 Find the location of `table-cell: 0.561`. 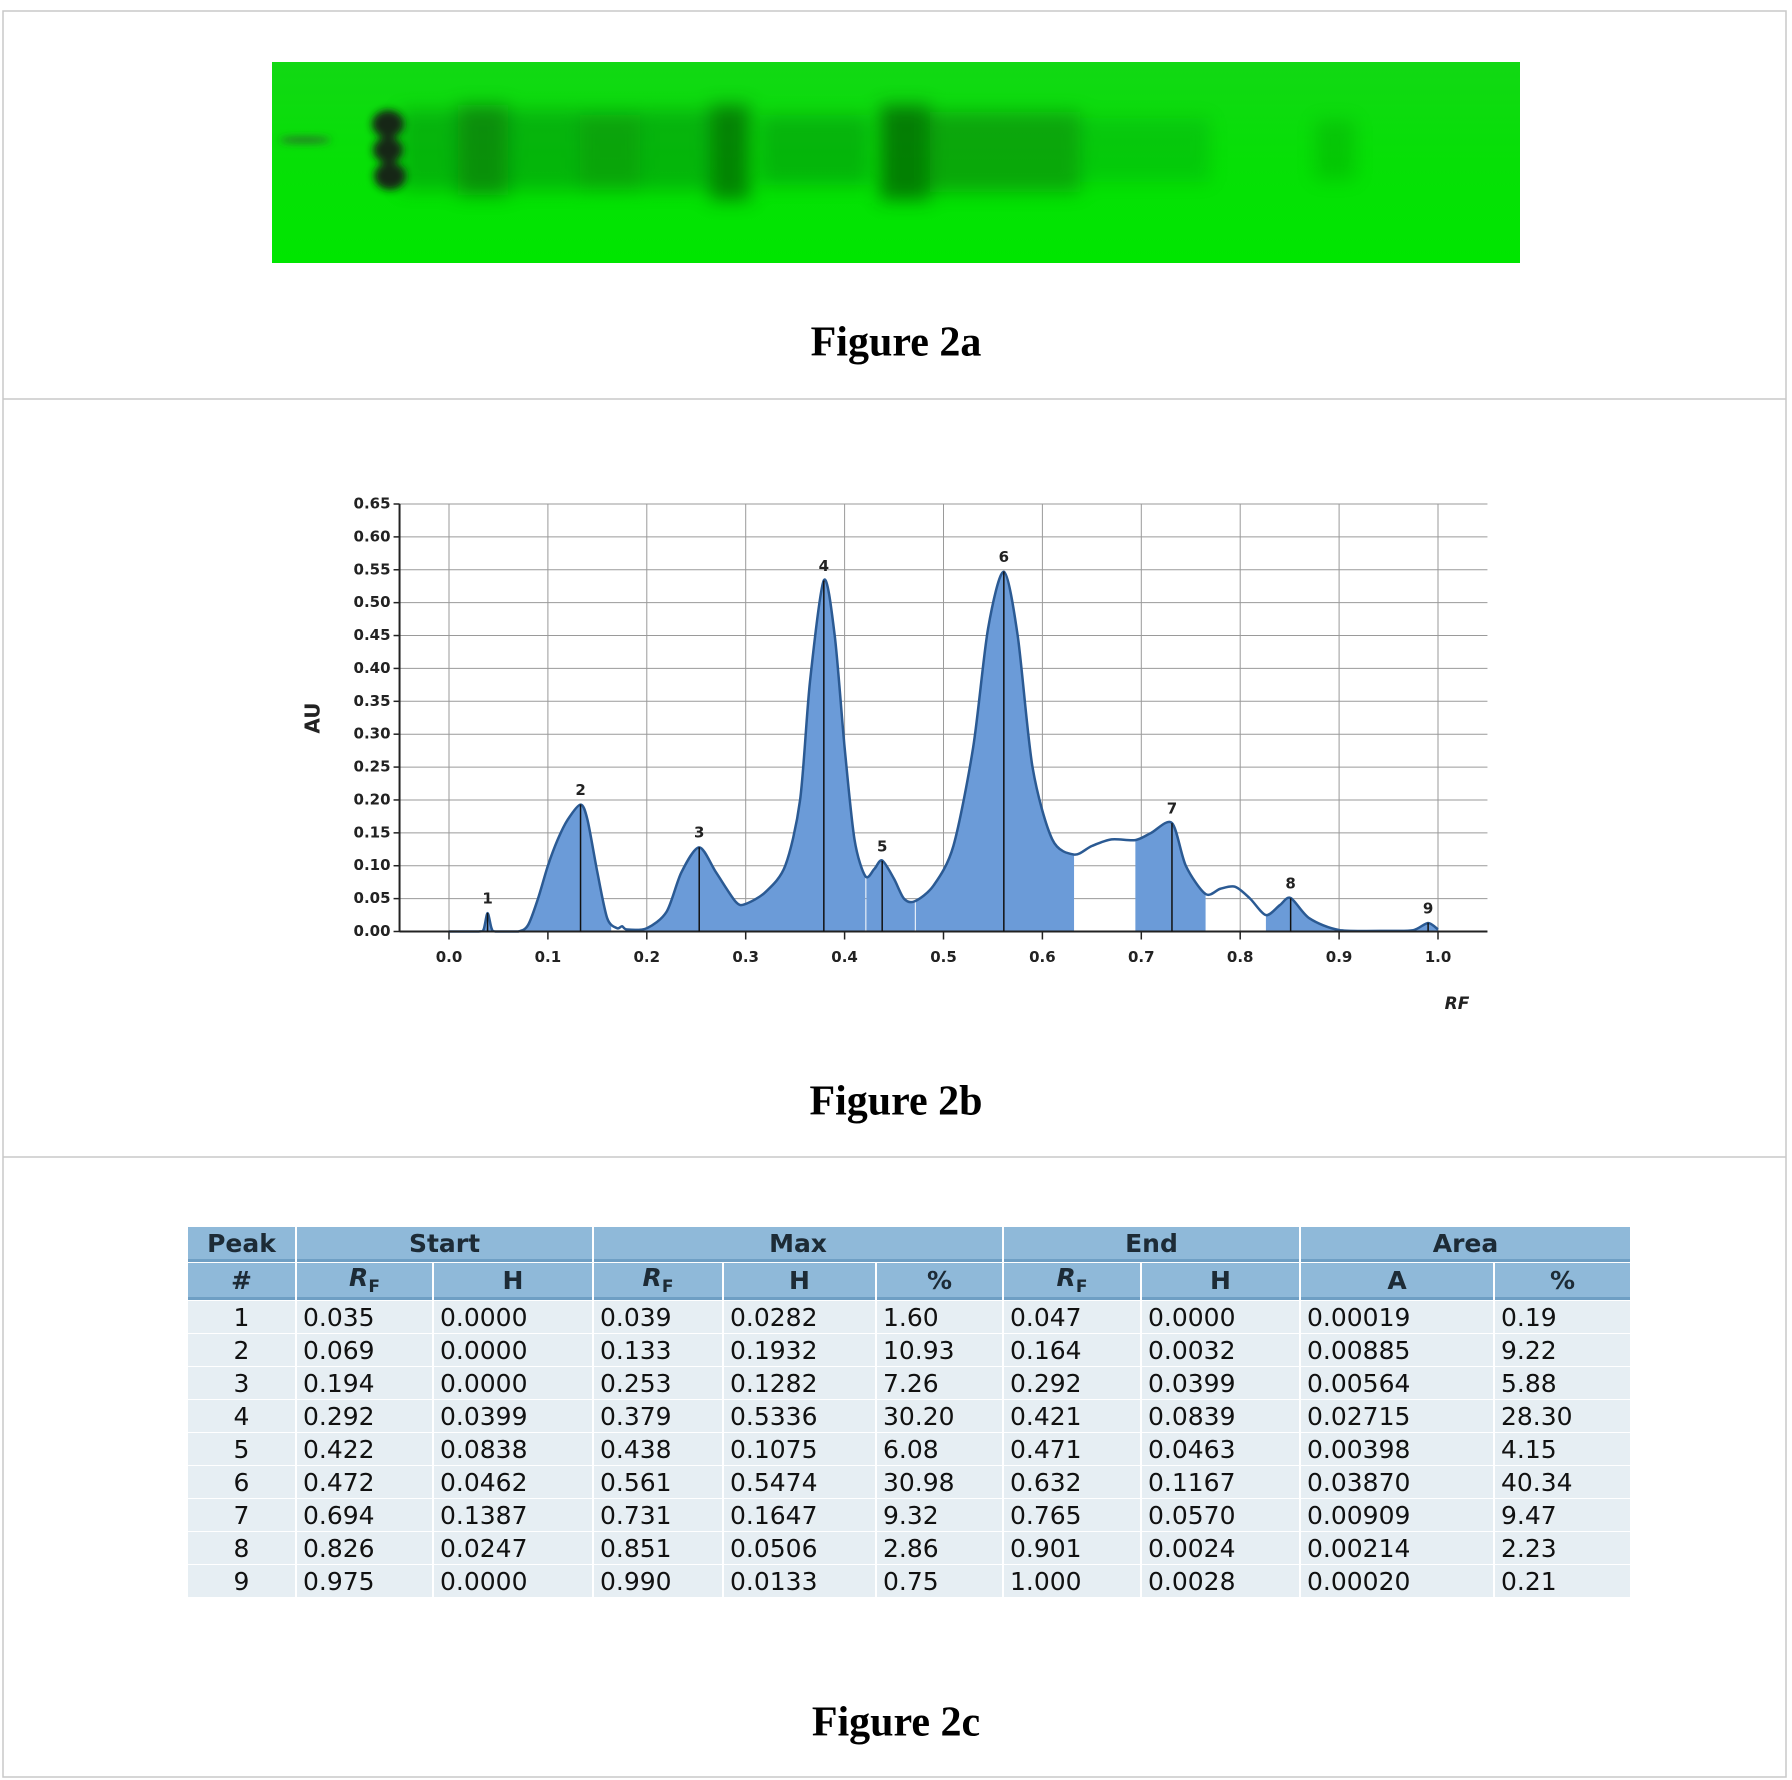

table-cell: 0.561 is located at coordinates (658, 1482).